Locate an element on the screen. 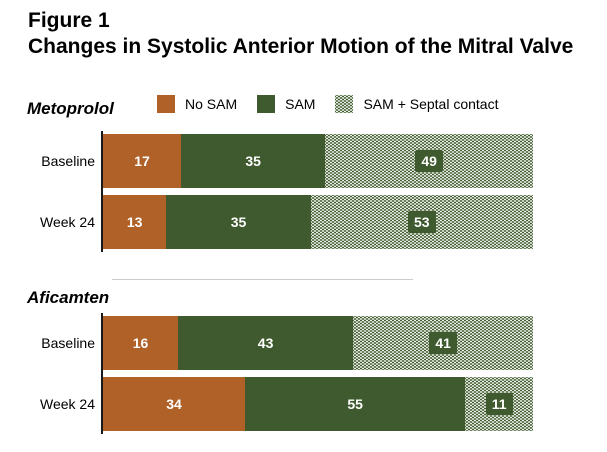 The width and height of the screenshot is (607, 452). aficamten-axis-line is located at coordinates (102, 373).